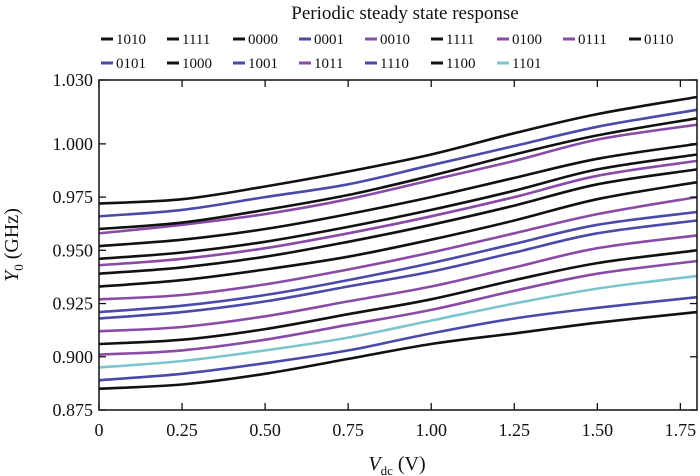 The image size is (700, 476). What do you see at coordinates (73, 80) in the screenshot?
I see `y-tick-label: 1.030` at bounding box center [73, 80].